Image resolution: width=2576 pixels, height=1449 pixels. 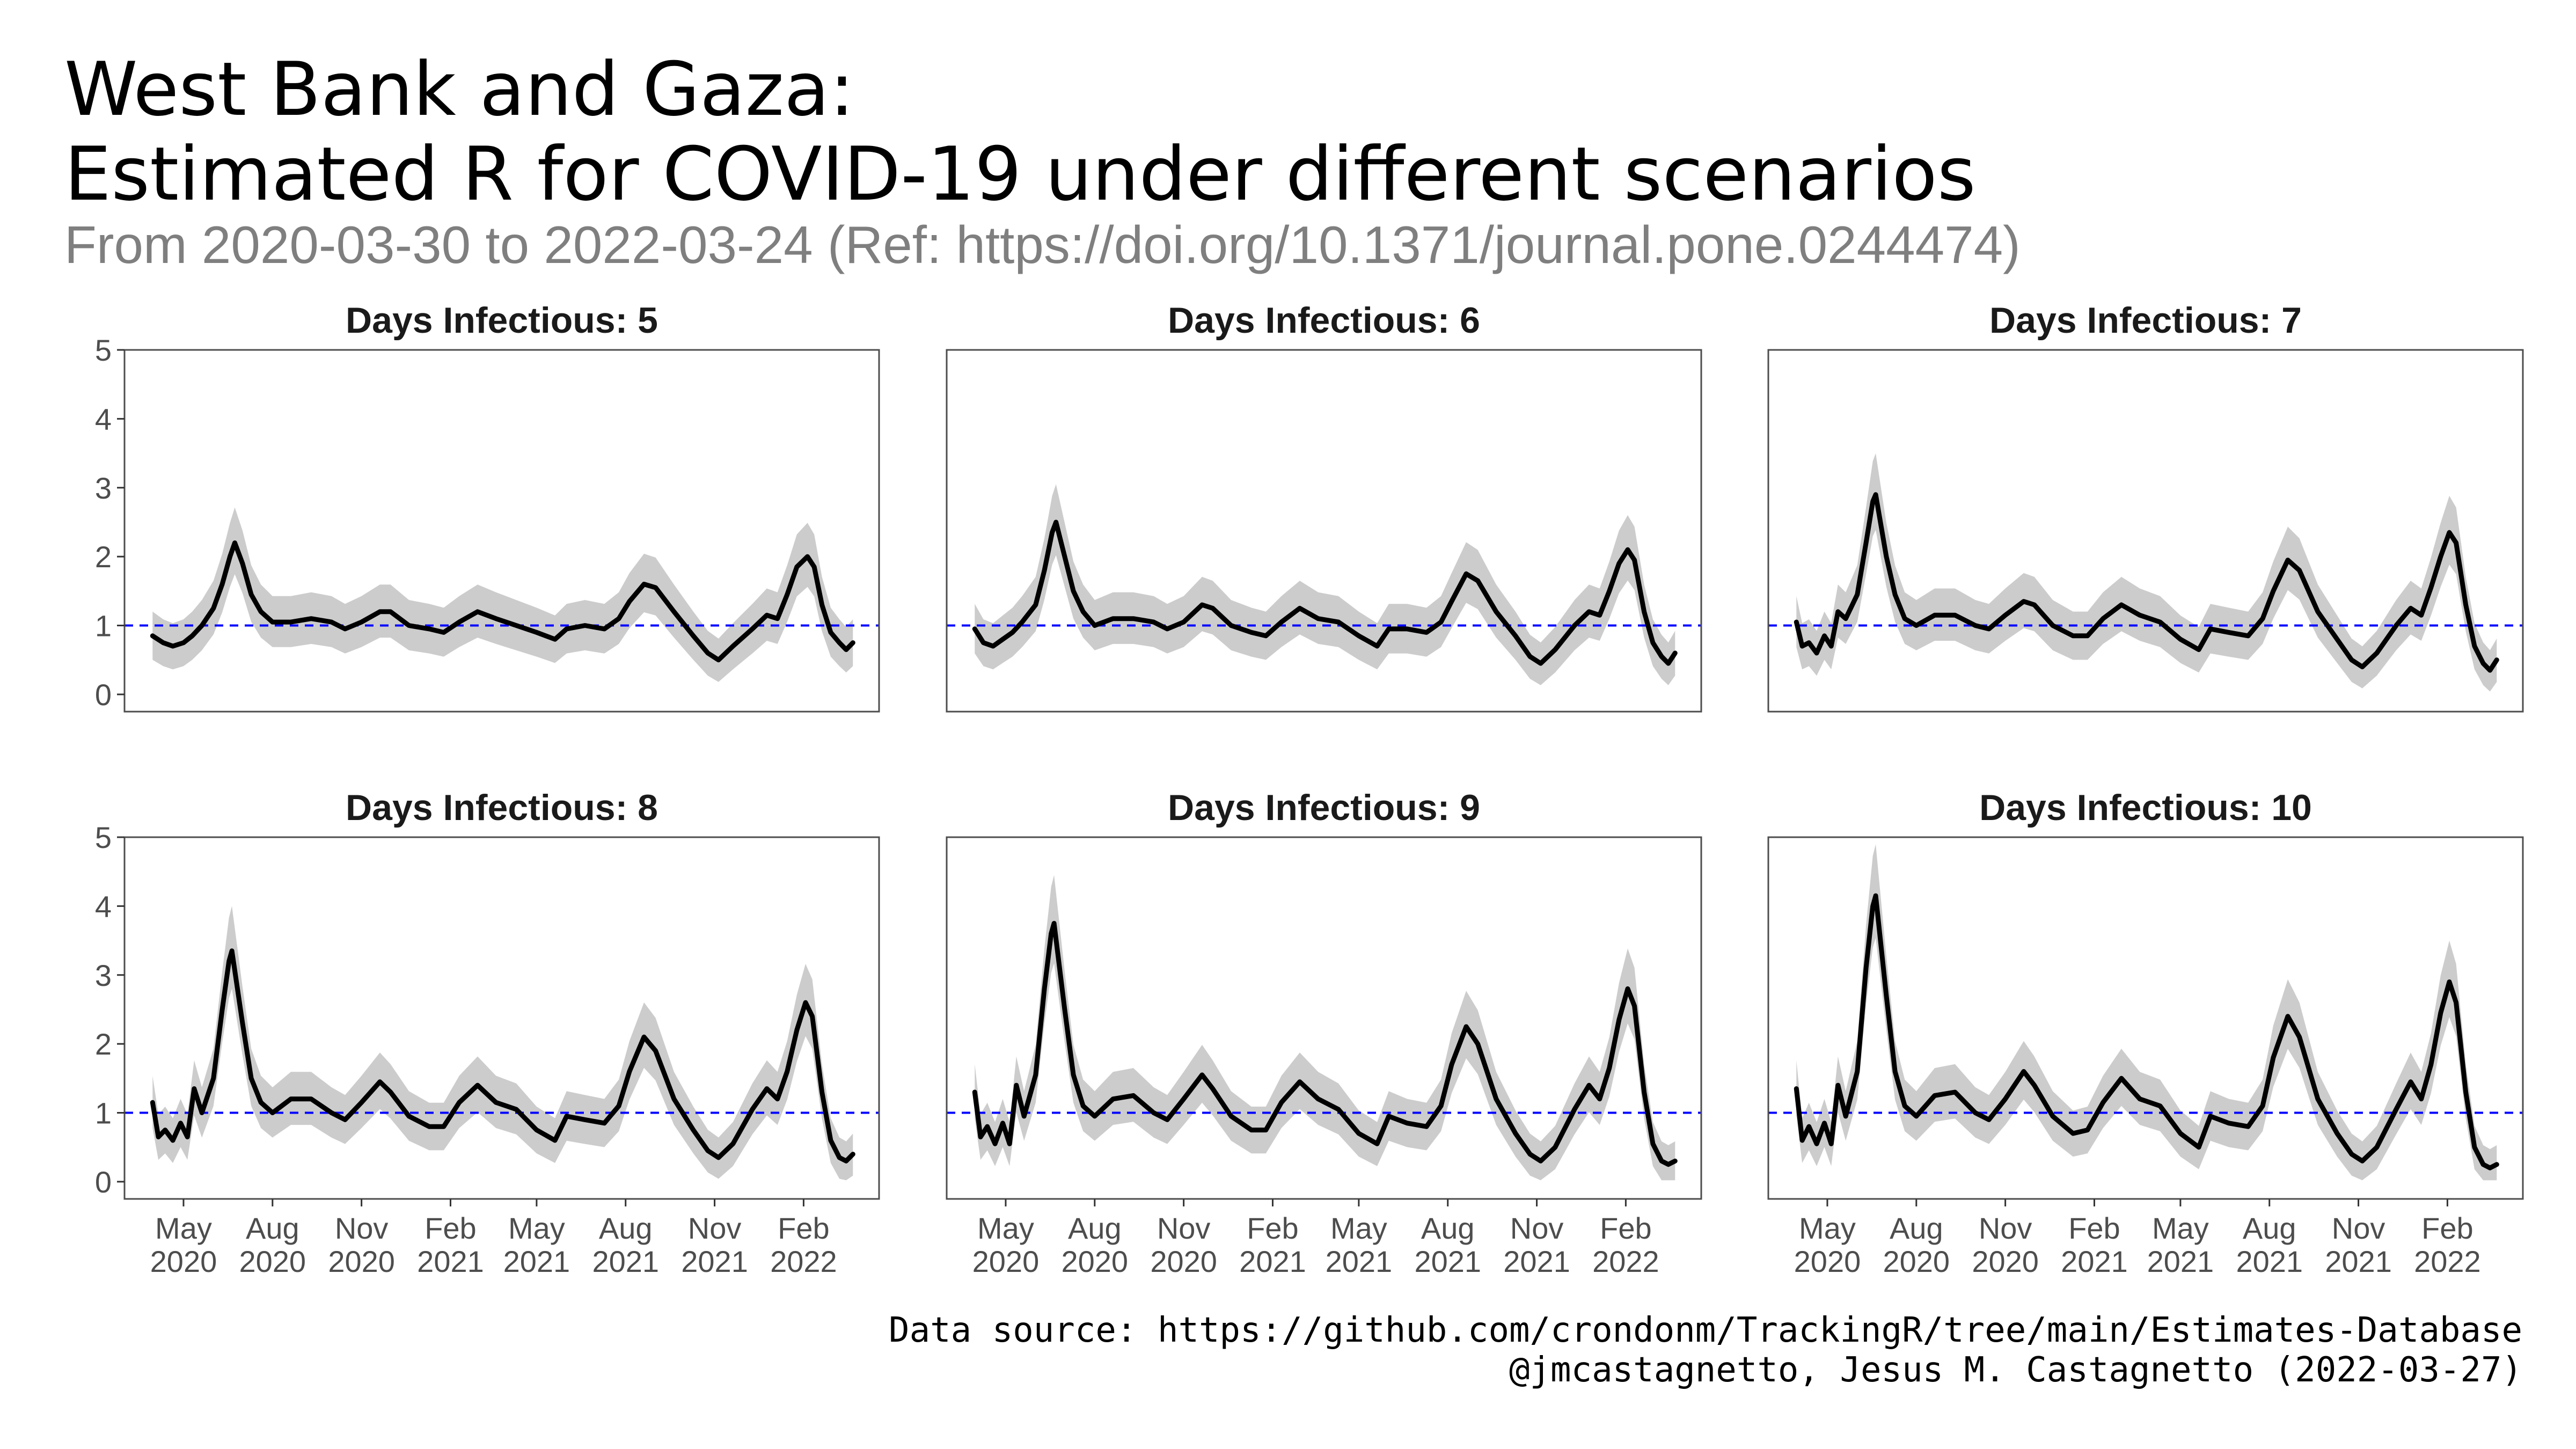 I want to click on facet-panel-days-6: Days Infectious: 6, so click(x=1324, y=506).